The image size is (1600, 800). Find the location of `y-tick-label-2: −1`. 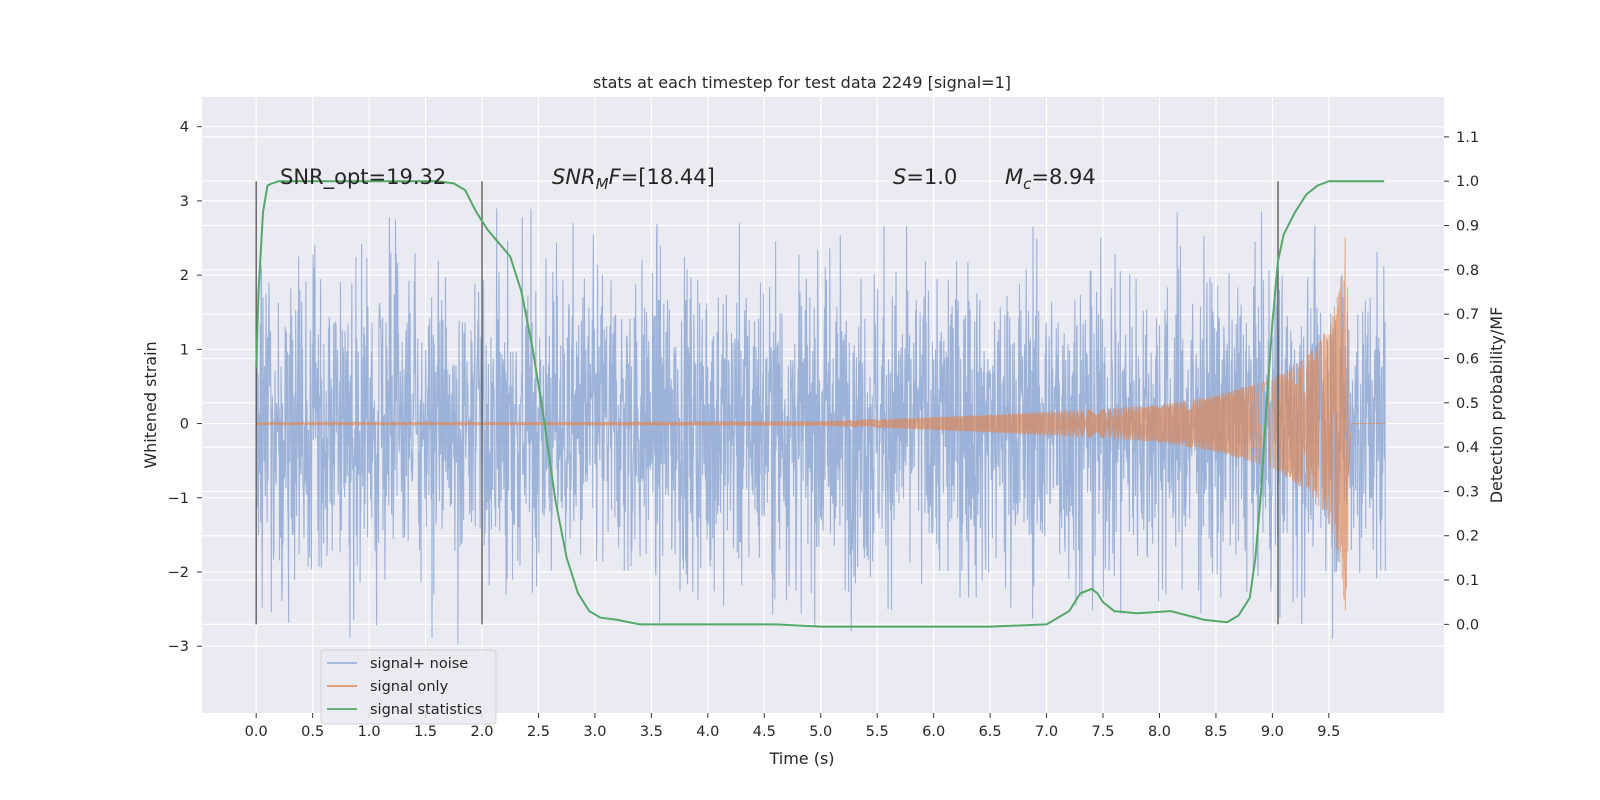

y-tick-label-2: −1 is located at coordinates (178, 499).